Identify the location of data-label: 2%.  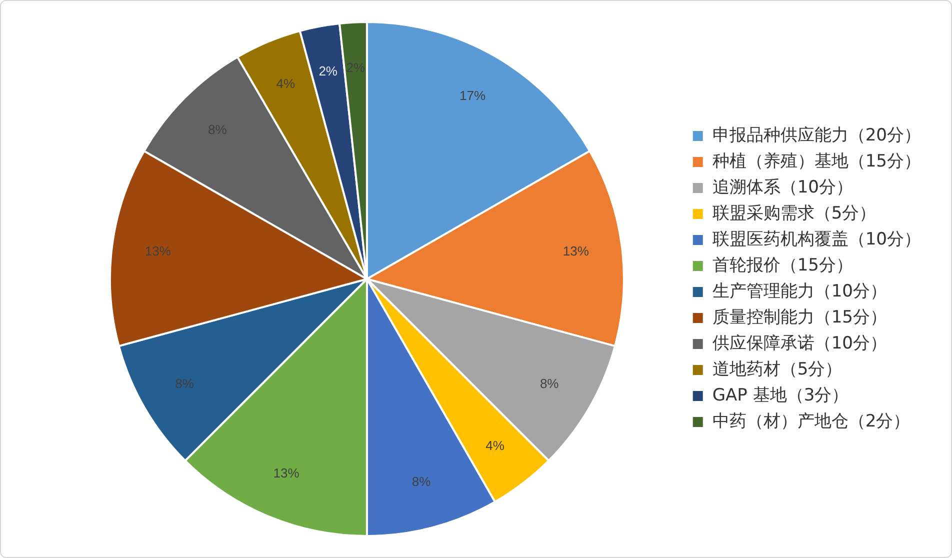
(328, 70).